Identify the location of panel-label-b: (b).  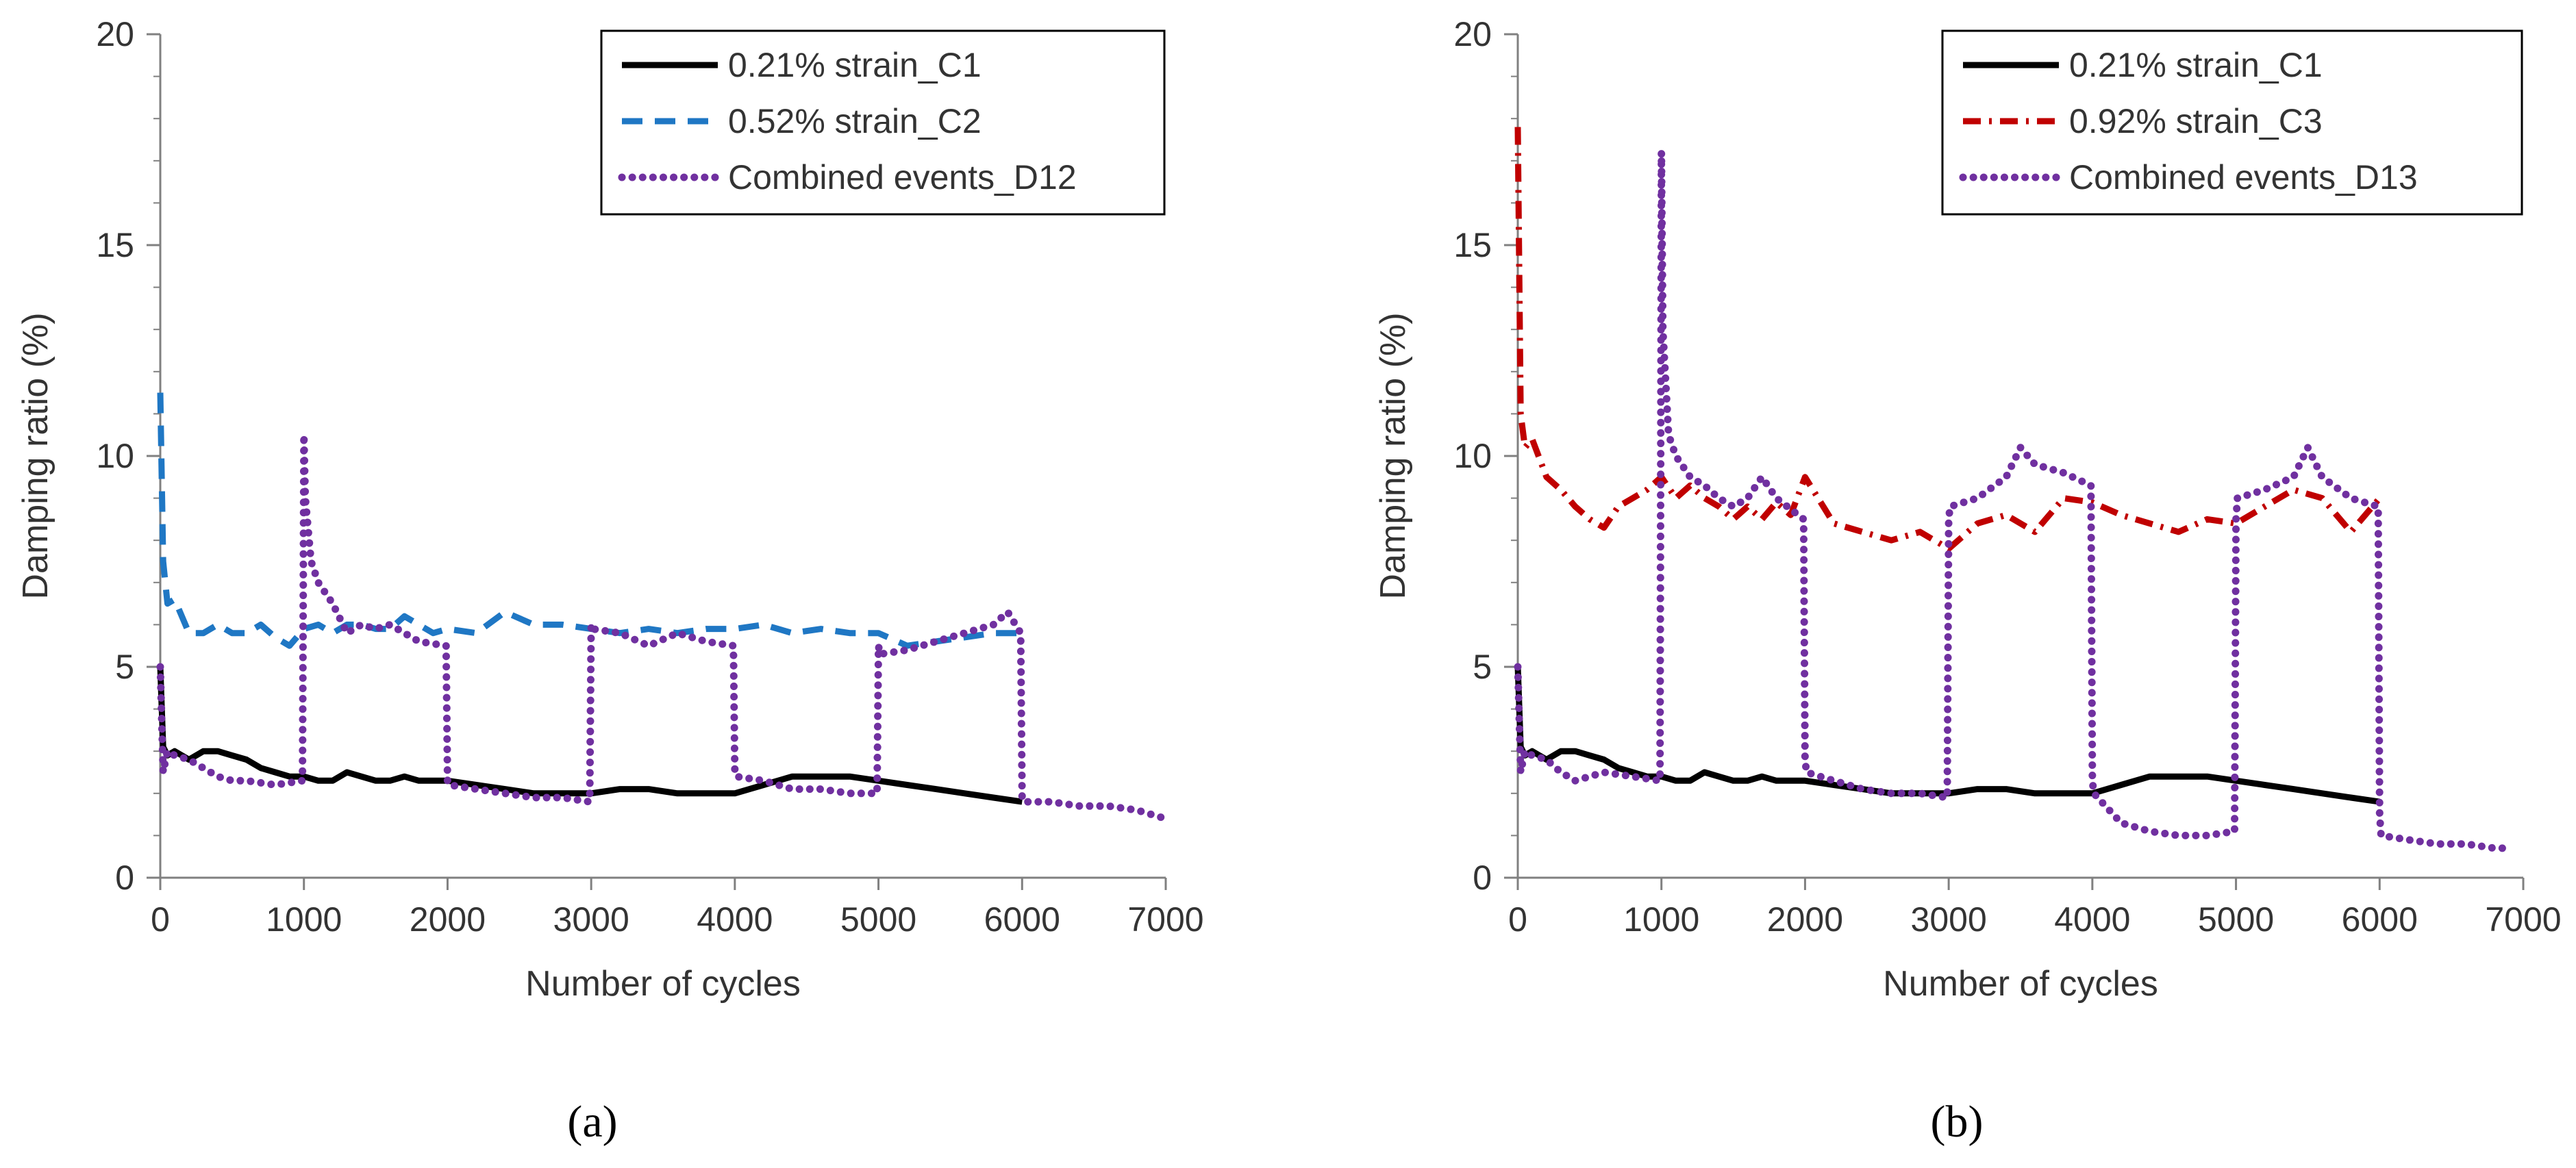
(1957, 1122).